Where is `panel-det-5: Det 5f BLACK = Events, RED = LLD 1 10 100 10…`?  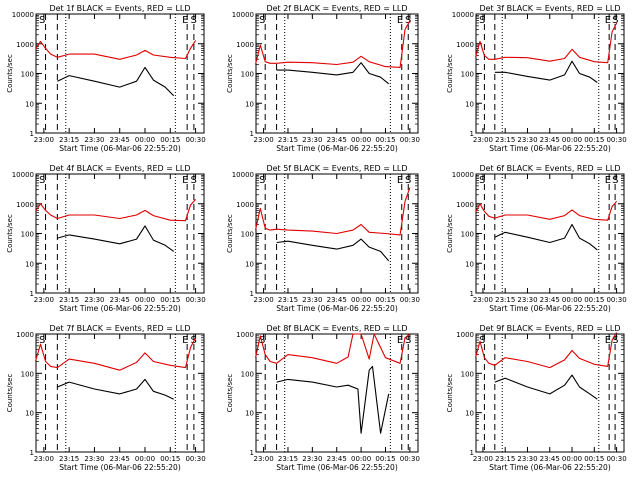
panel-det-5: Det 5f BLACK = Events, RED = LLD 1 10 100 10… is located at coordinates (323, 238).